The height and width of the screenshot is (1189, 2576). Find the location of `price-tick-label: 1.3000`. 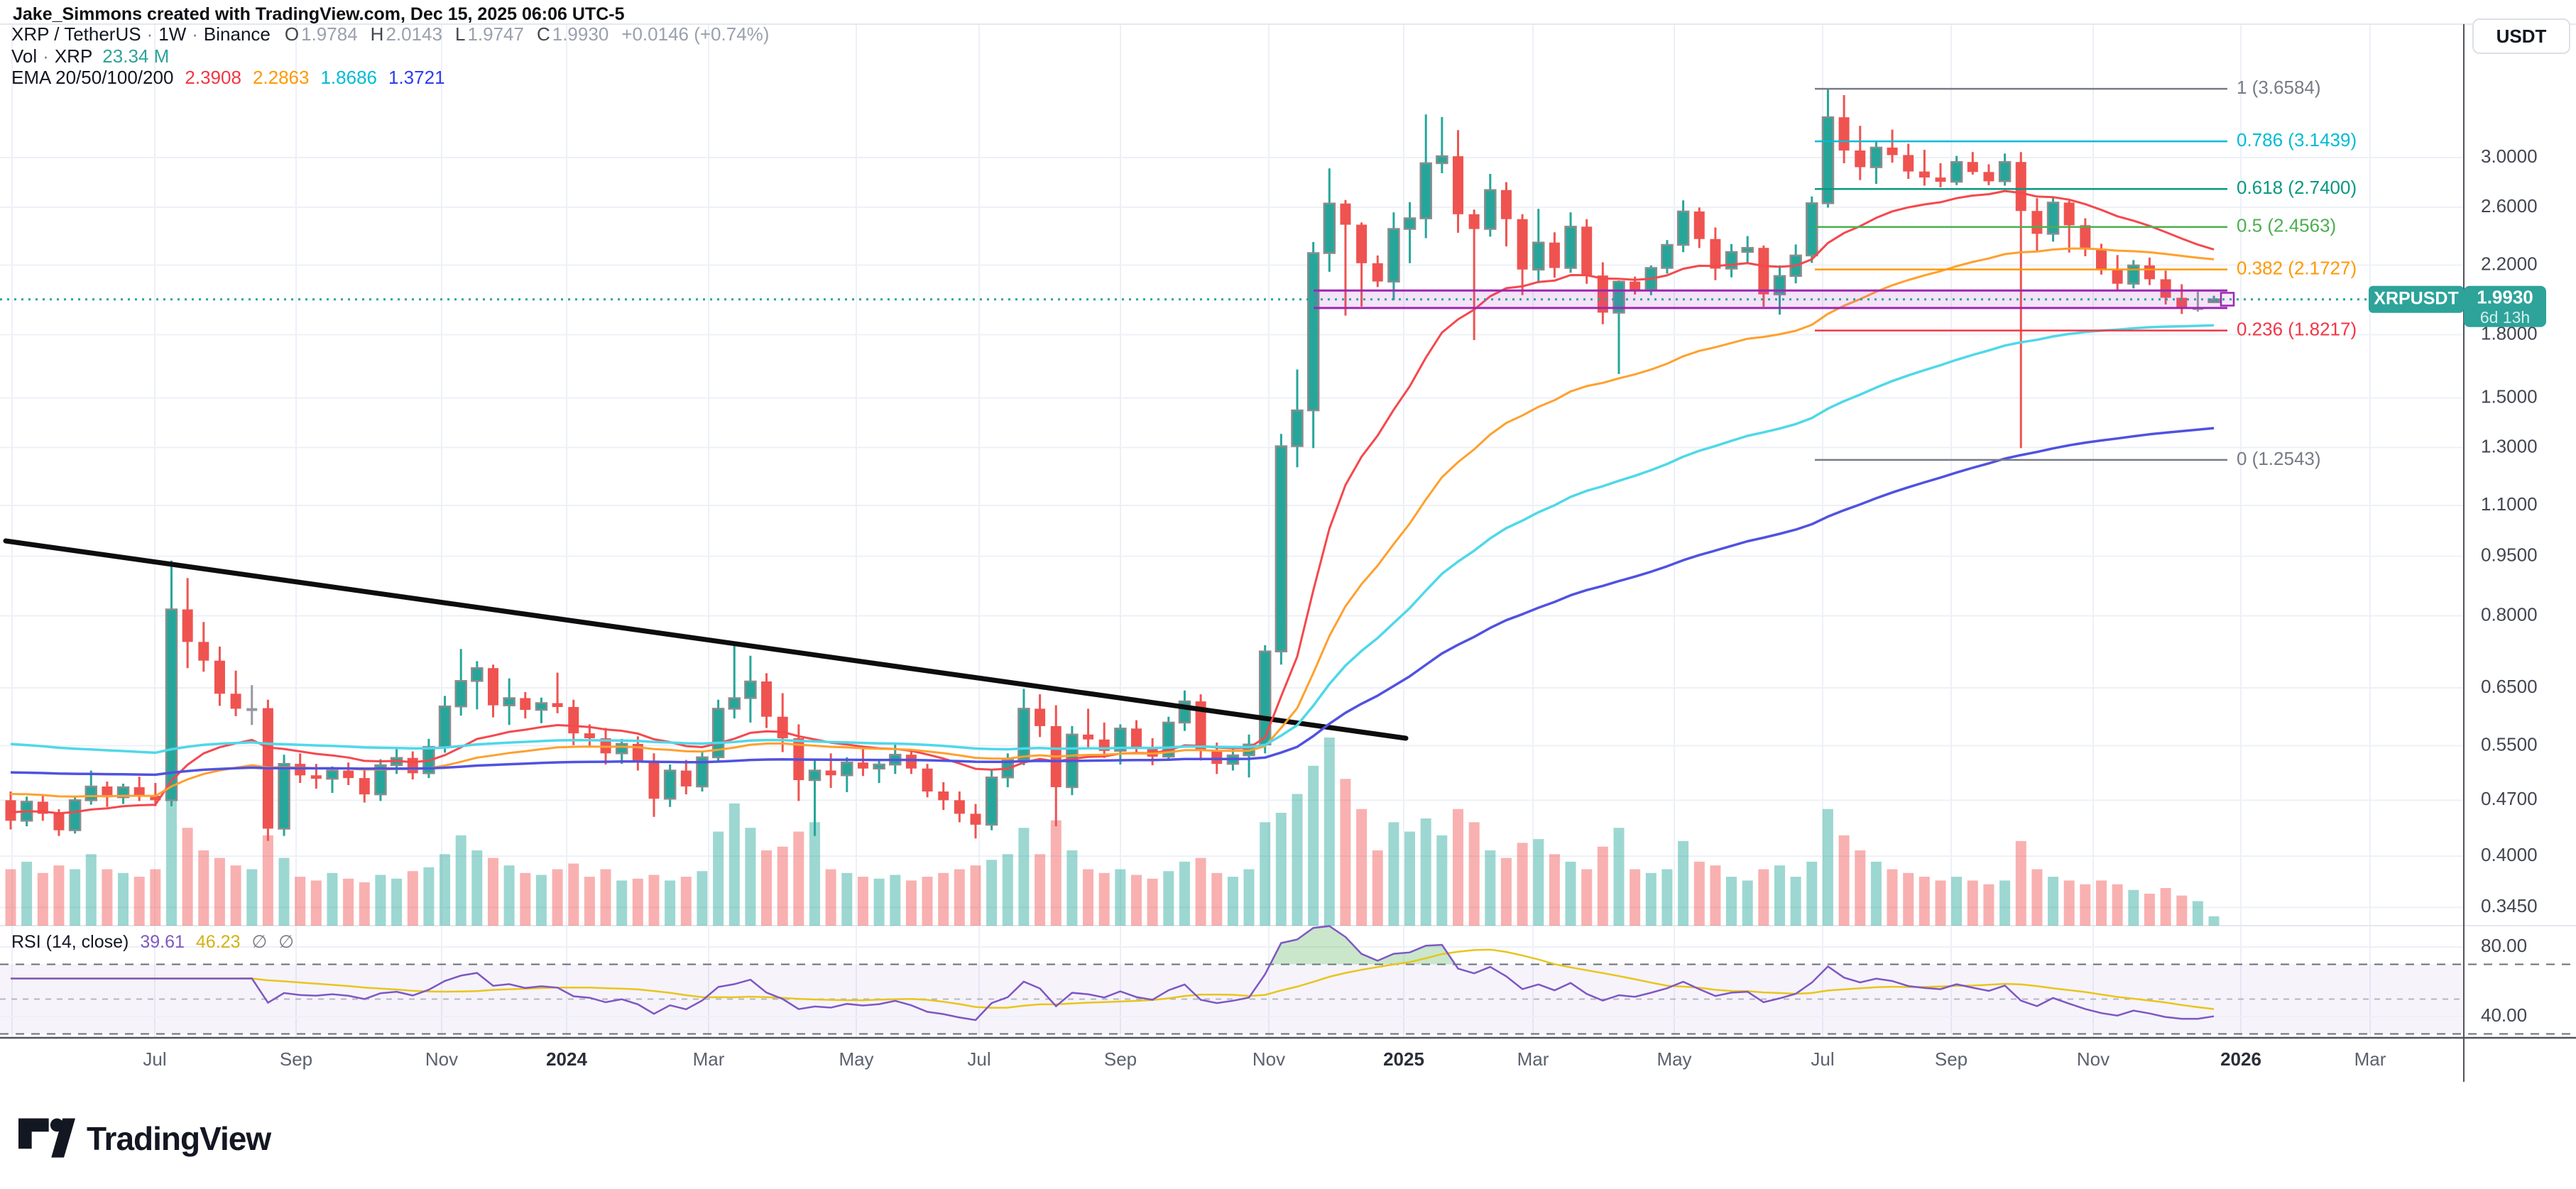

price-tick-label: 1.3000 is located at coordinates (2509, 446).